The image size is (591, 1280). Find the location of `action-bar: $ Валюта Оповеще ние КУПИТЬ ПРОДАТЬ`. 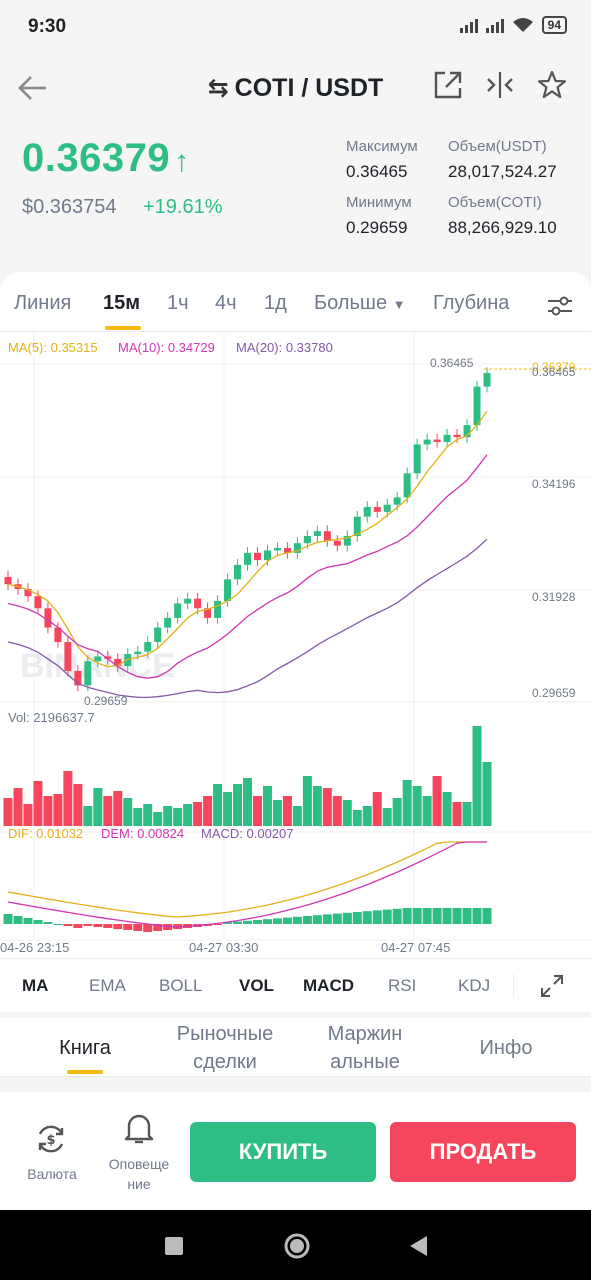

action-bar: $ Валюта Оповеще ние КУПИТЬ ПРОДАТЬ is located at coordinates (295, 1151).